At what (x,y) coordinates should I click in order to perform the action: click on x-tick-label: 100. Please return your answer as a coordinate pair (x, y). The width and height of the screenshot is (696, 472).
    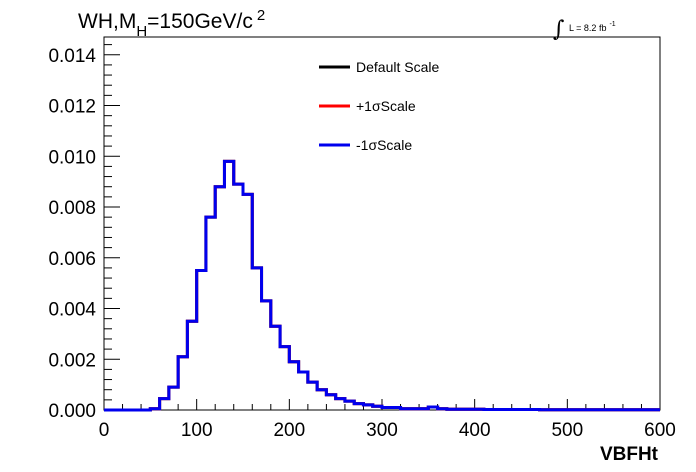
    Looking at the image, I should click on (197, 430).